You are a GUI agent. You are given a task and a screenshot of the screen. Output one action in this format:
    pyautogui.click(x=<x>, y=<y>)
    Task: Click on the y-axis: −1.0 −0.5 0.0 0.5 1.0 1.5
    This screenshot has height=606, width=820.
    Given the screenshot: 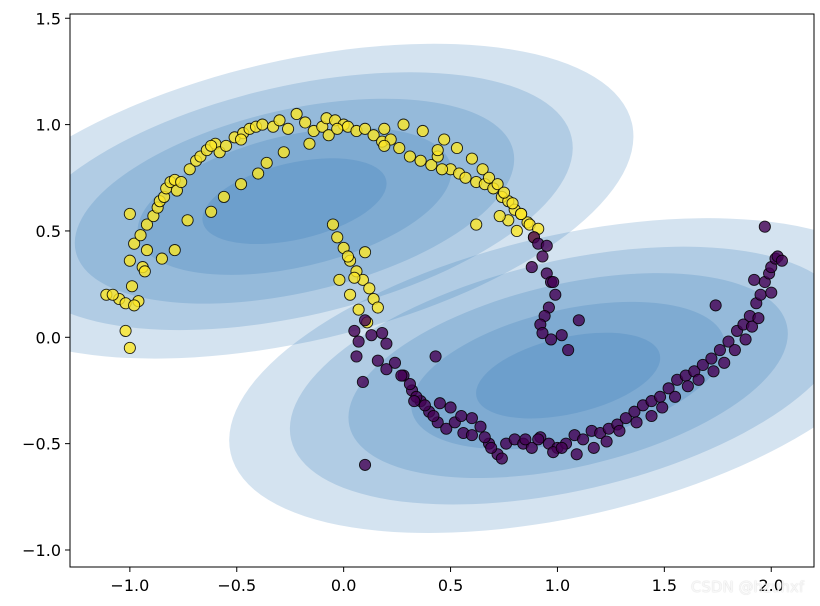 What is the action you would take?
    pyautogui.click(x=46, y=284)
    